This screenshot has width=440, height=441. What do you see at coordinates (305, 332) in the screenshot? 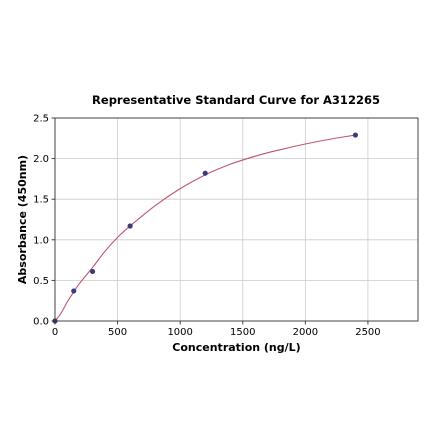
I see `x-tick-label: 2000` at bounding box center [305, 332].